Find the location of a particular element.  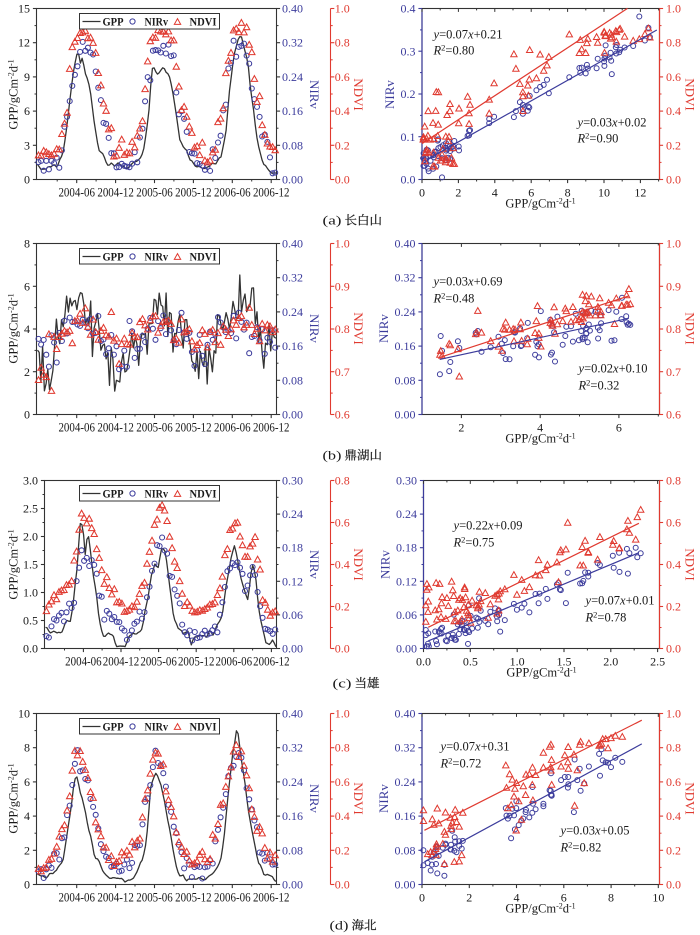

svg-text: R2=0.32 is located at coordinates (599, 385).